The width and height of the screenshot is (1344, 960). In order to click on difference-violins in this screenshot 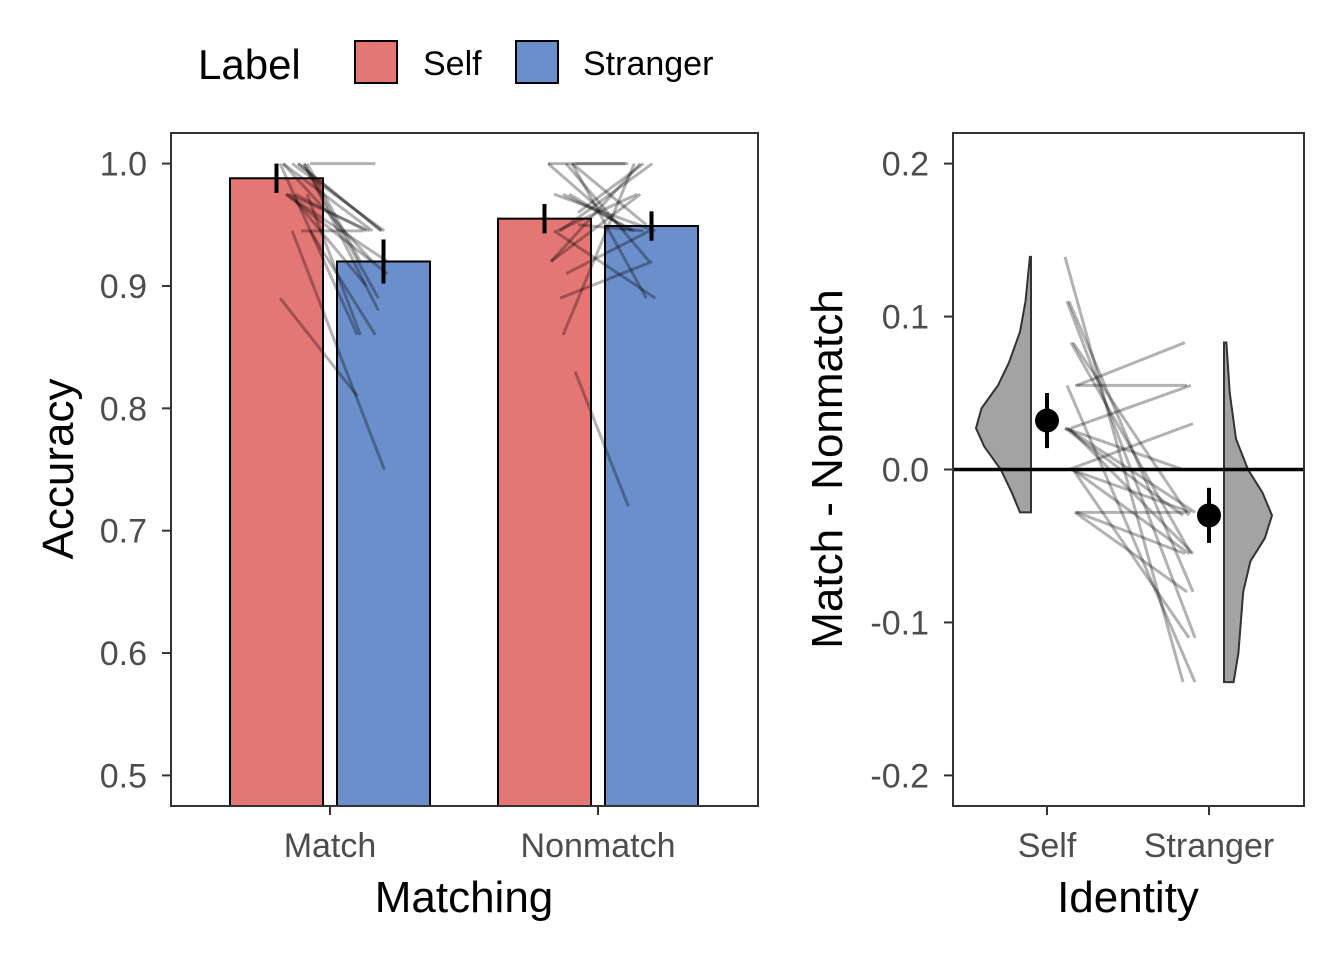, I will do `click(1124, 469)`.